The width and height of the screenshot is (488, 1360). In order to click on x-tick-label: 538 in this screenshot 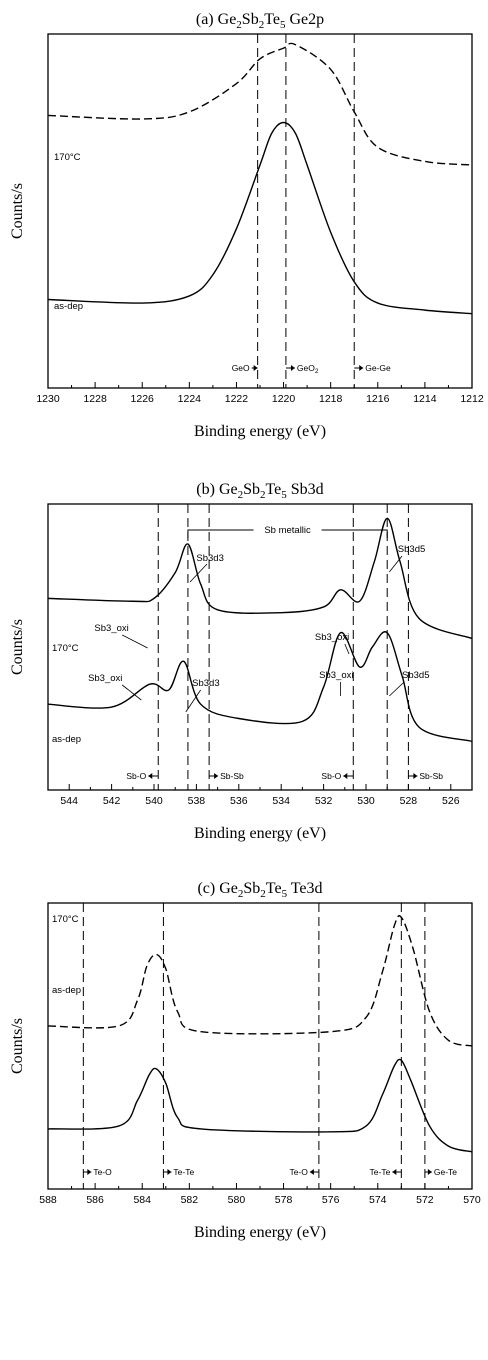, I will do `click(197, 801)`.